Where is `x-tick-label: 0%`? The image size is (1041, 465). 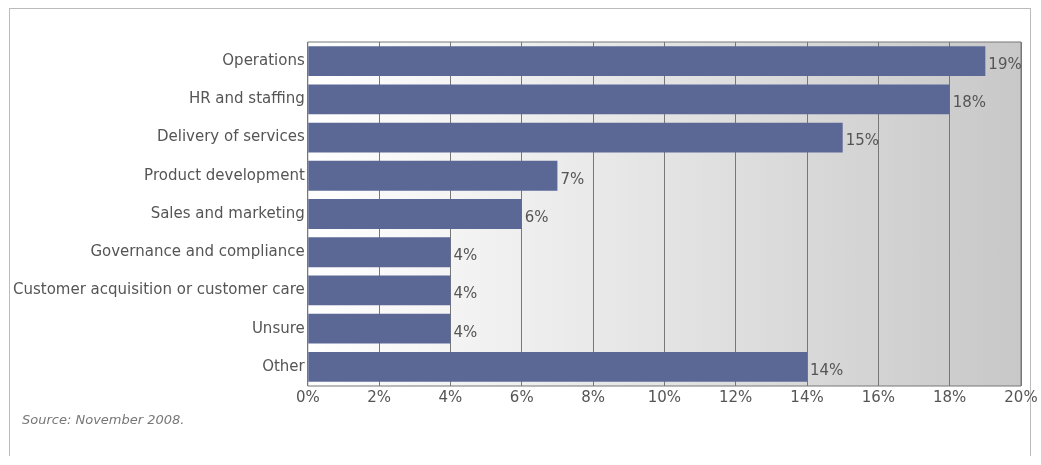 x-tick-label: 0% is located at coordinates (307, 396).